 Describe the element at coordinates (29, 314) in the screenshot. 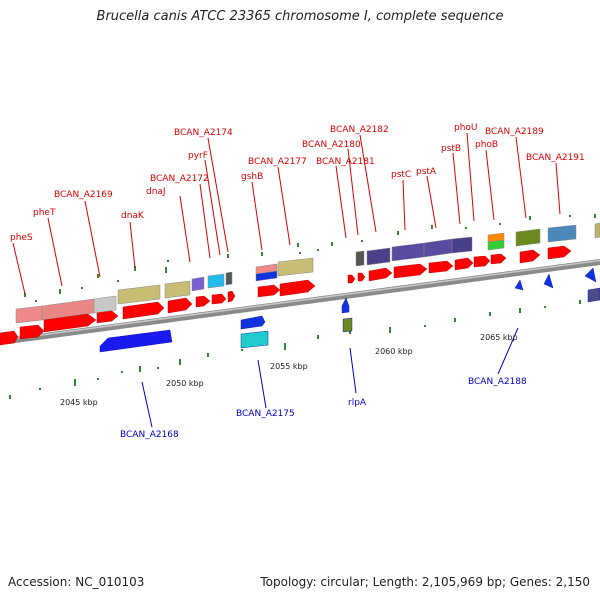

I see `gene-band-phes` at that location.